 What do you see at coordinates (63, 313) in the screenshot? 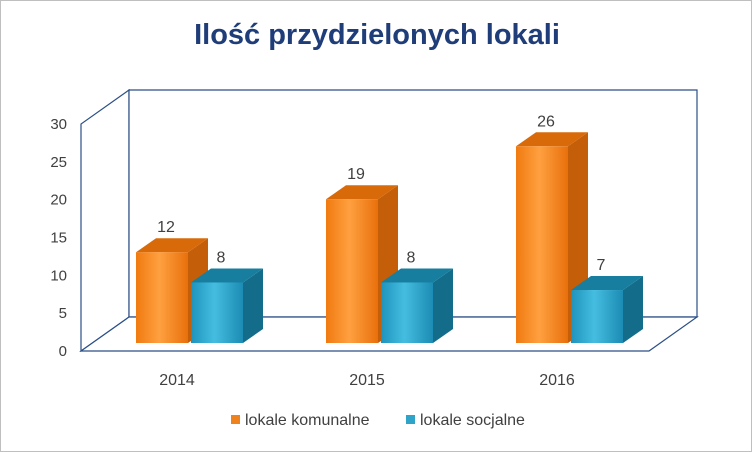
I see `y-tick-label: 5` at bounding box center [63, 313].